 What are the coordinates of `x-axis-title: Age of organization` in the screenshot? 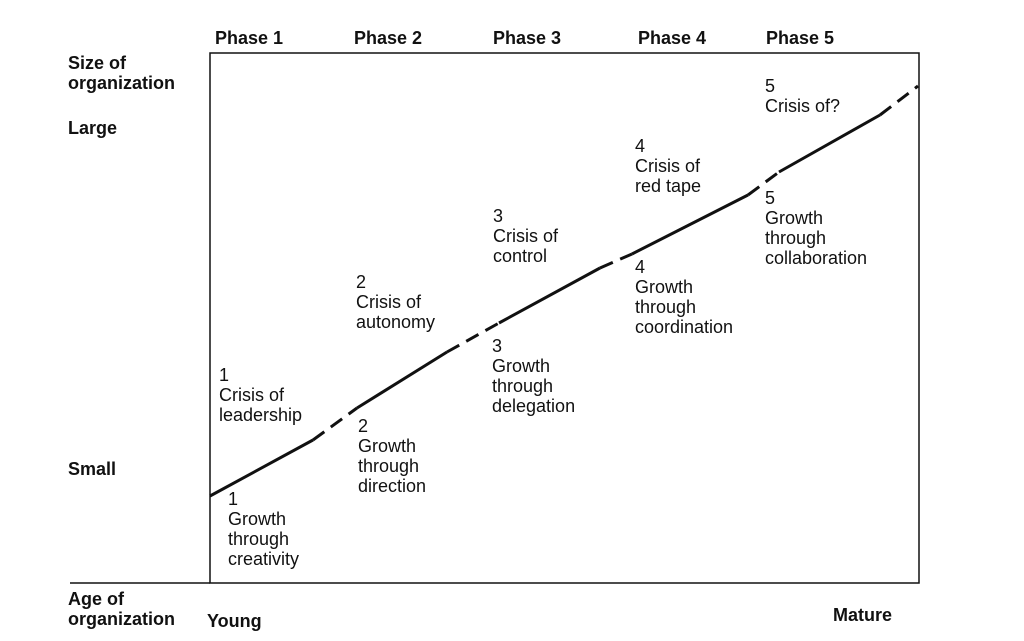 It's located at (121, 609).